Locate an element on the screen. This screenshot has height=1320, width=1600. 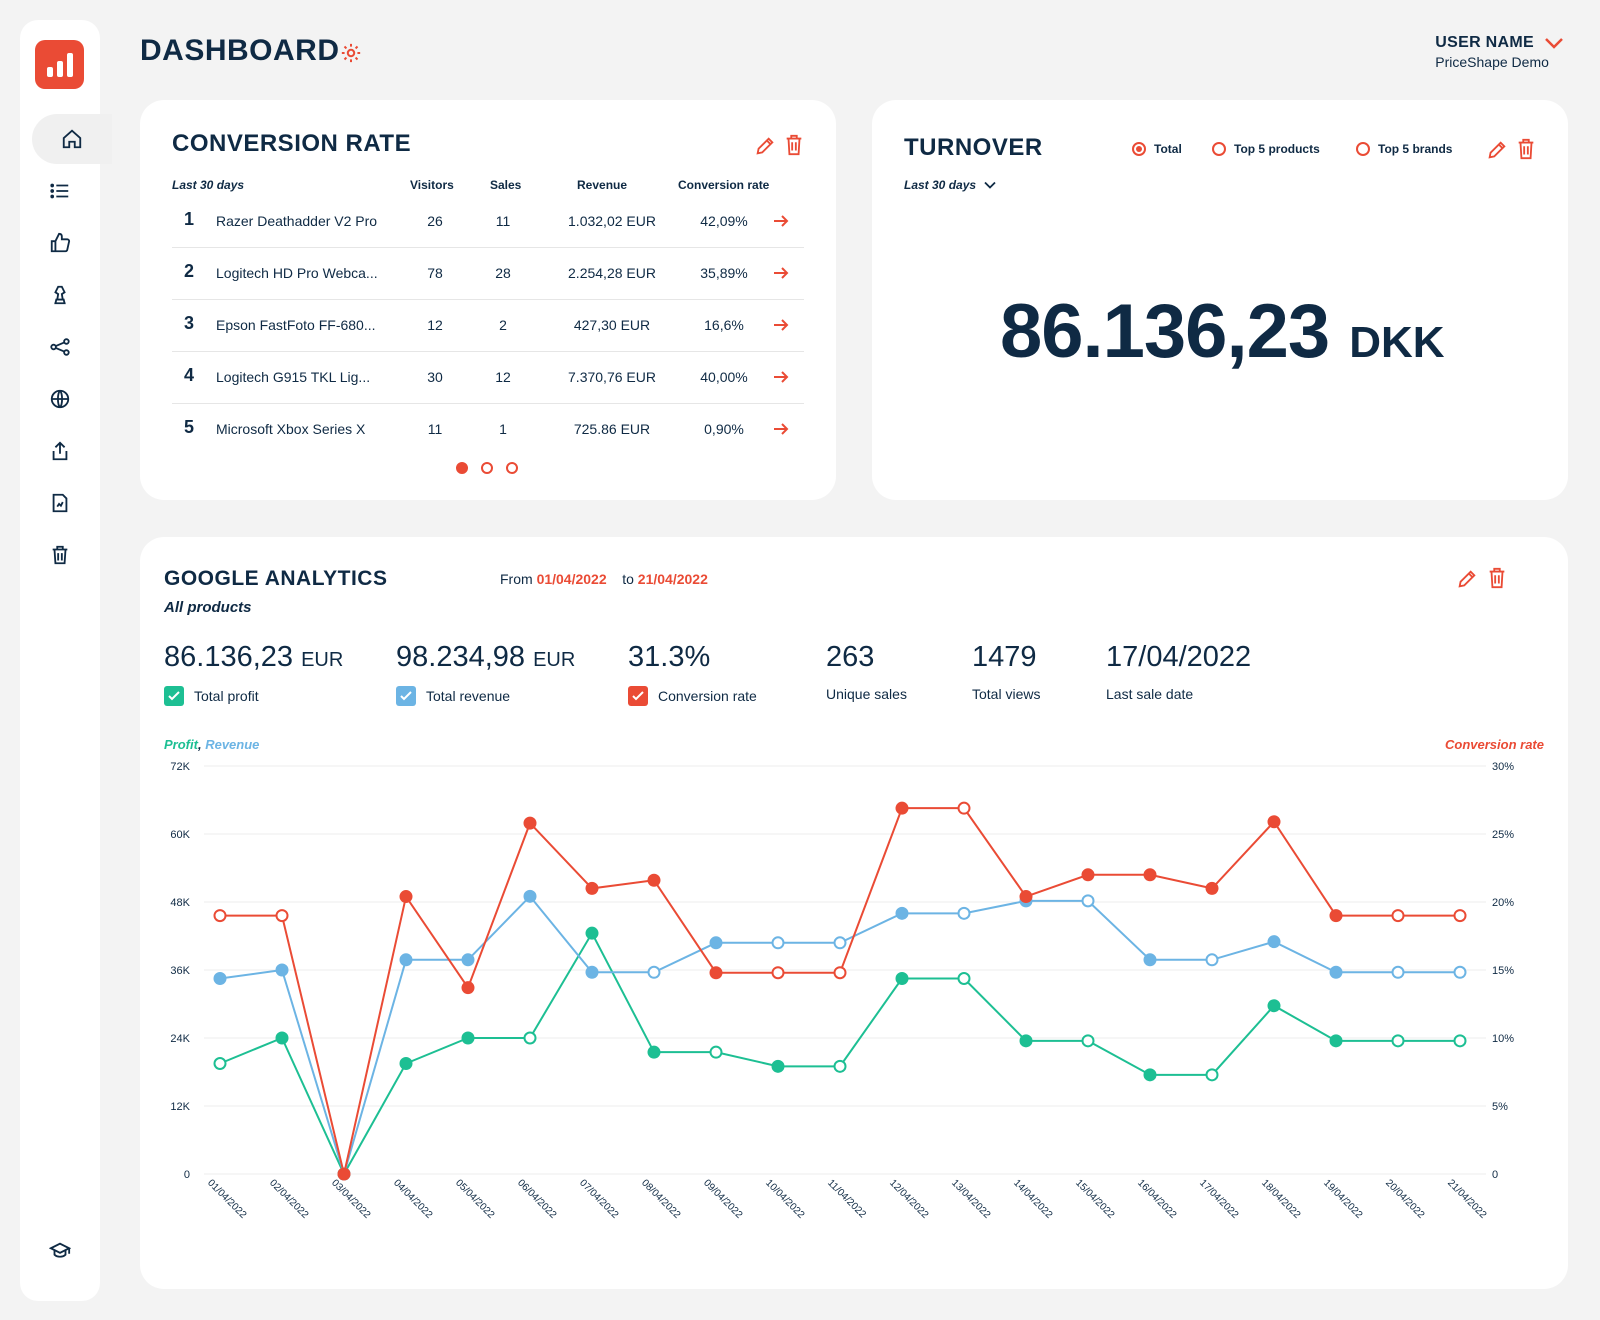
kpi-unit: EUR is located at coordinates (322, 660).